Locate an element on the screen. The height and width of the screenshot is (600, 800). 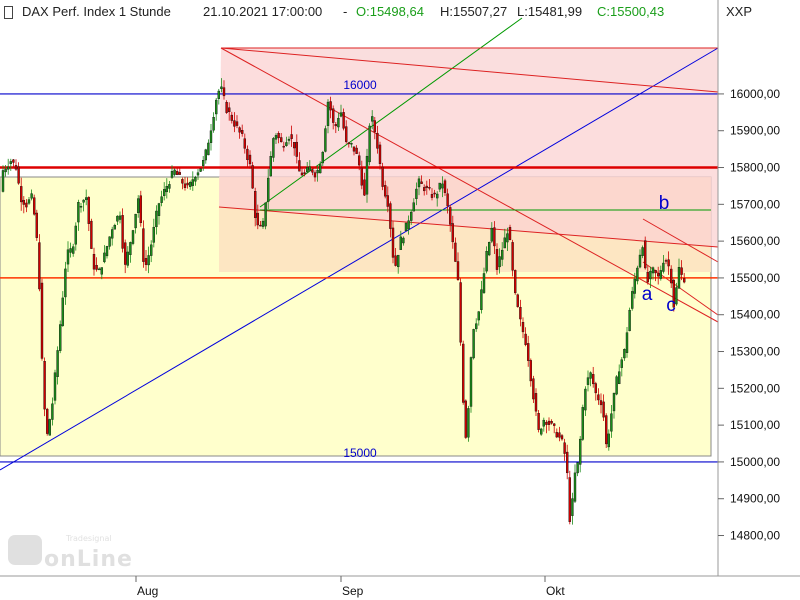
y-tick-label: 15600,00 is located at coordinates (755, 241).